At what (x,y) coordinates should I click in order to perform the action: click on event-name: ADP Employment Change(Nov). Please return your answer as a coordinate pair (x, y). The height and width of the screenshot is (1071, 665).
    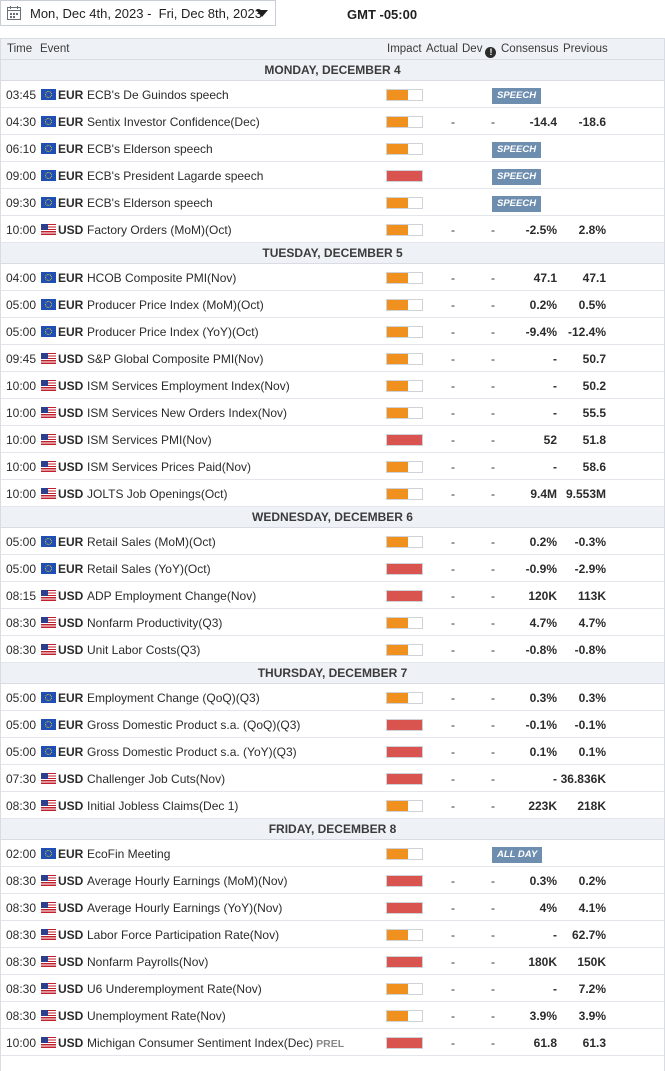
    Looking at the image, I should click on (171, 596).